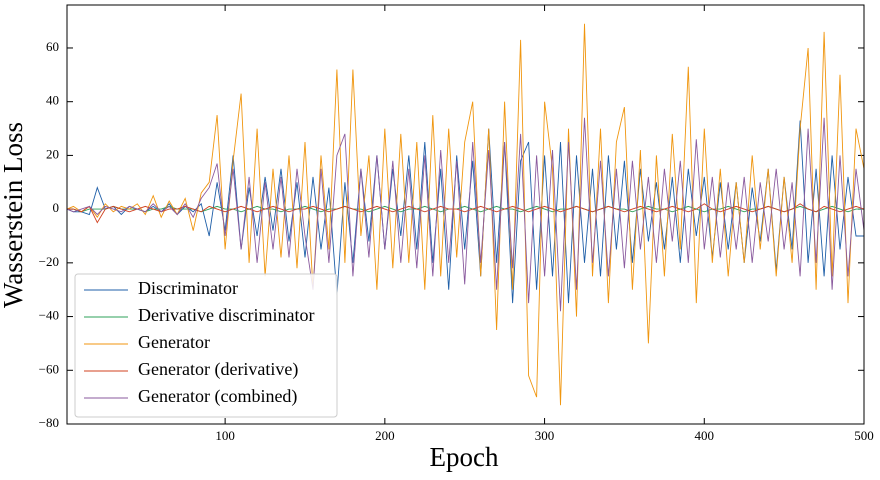  What do you see at coordinates (52, 153) in the screenshot?
I see `y-tick-label: 20` at bounding box center [52, 153].